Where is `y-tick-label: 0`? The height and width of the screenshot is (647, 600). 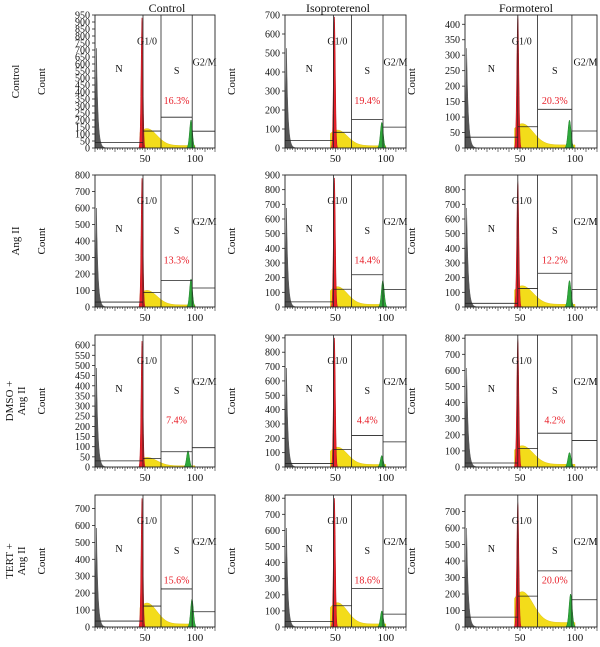 y-tick-label: 0 is located at coordinates (87, 308).